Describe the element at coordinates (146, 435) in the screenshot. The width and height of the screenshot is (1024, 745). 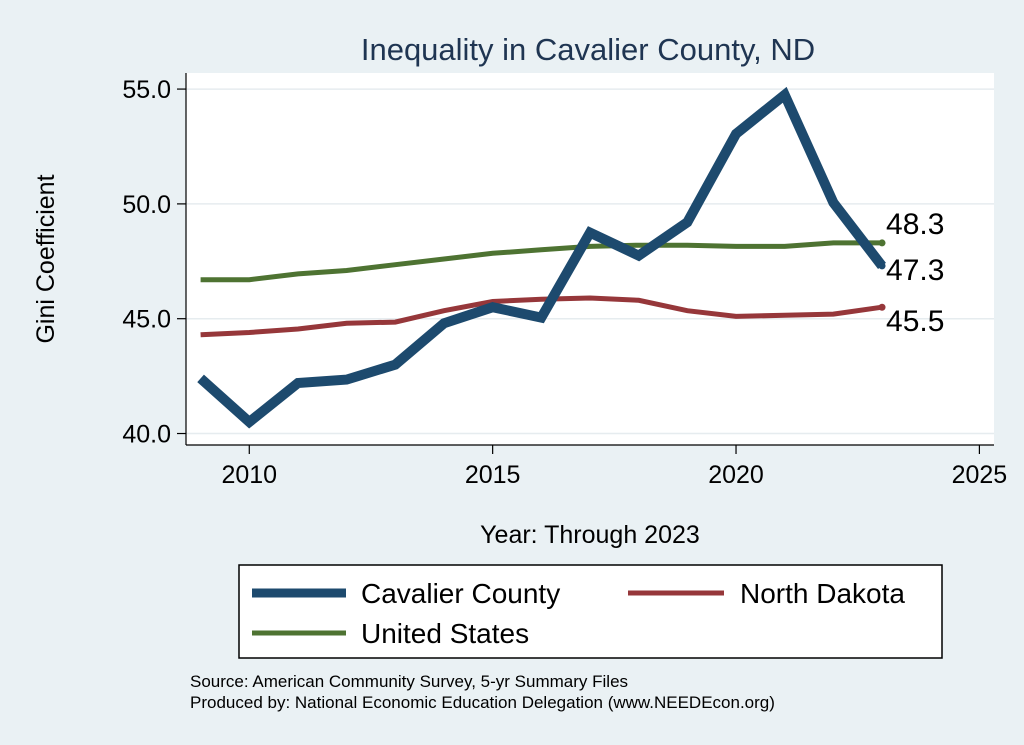
I see `y-tick-label-40.0: 40.0` at that location.